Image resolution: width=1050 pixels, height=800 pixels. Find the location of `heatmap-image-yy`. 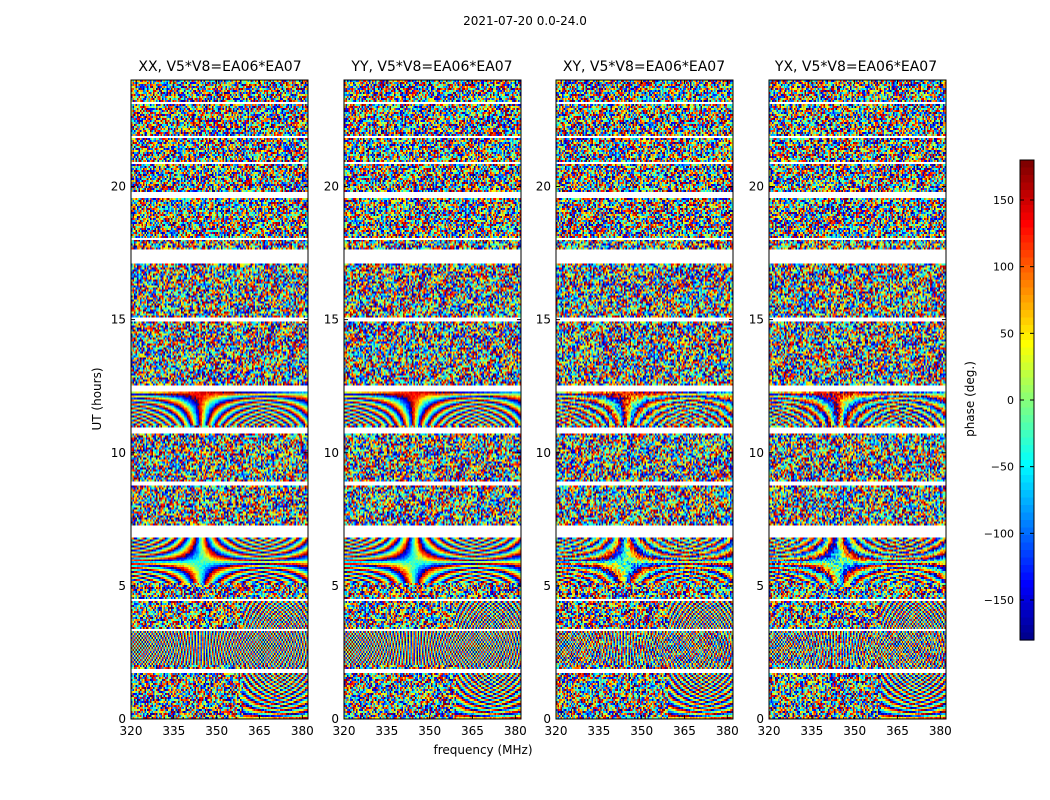

heatmap-image-yy is located at coordinates (432, 399).